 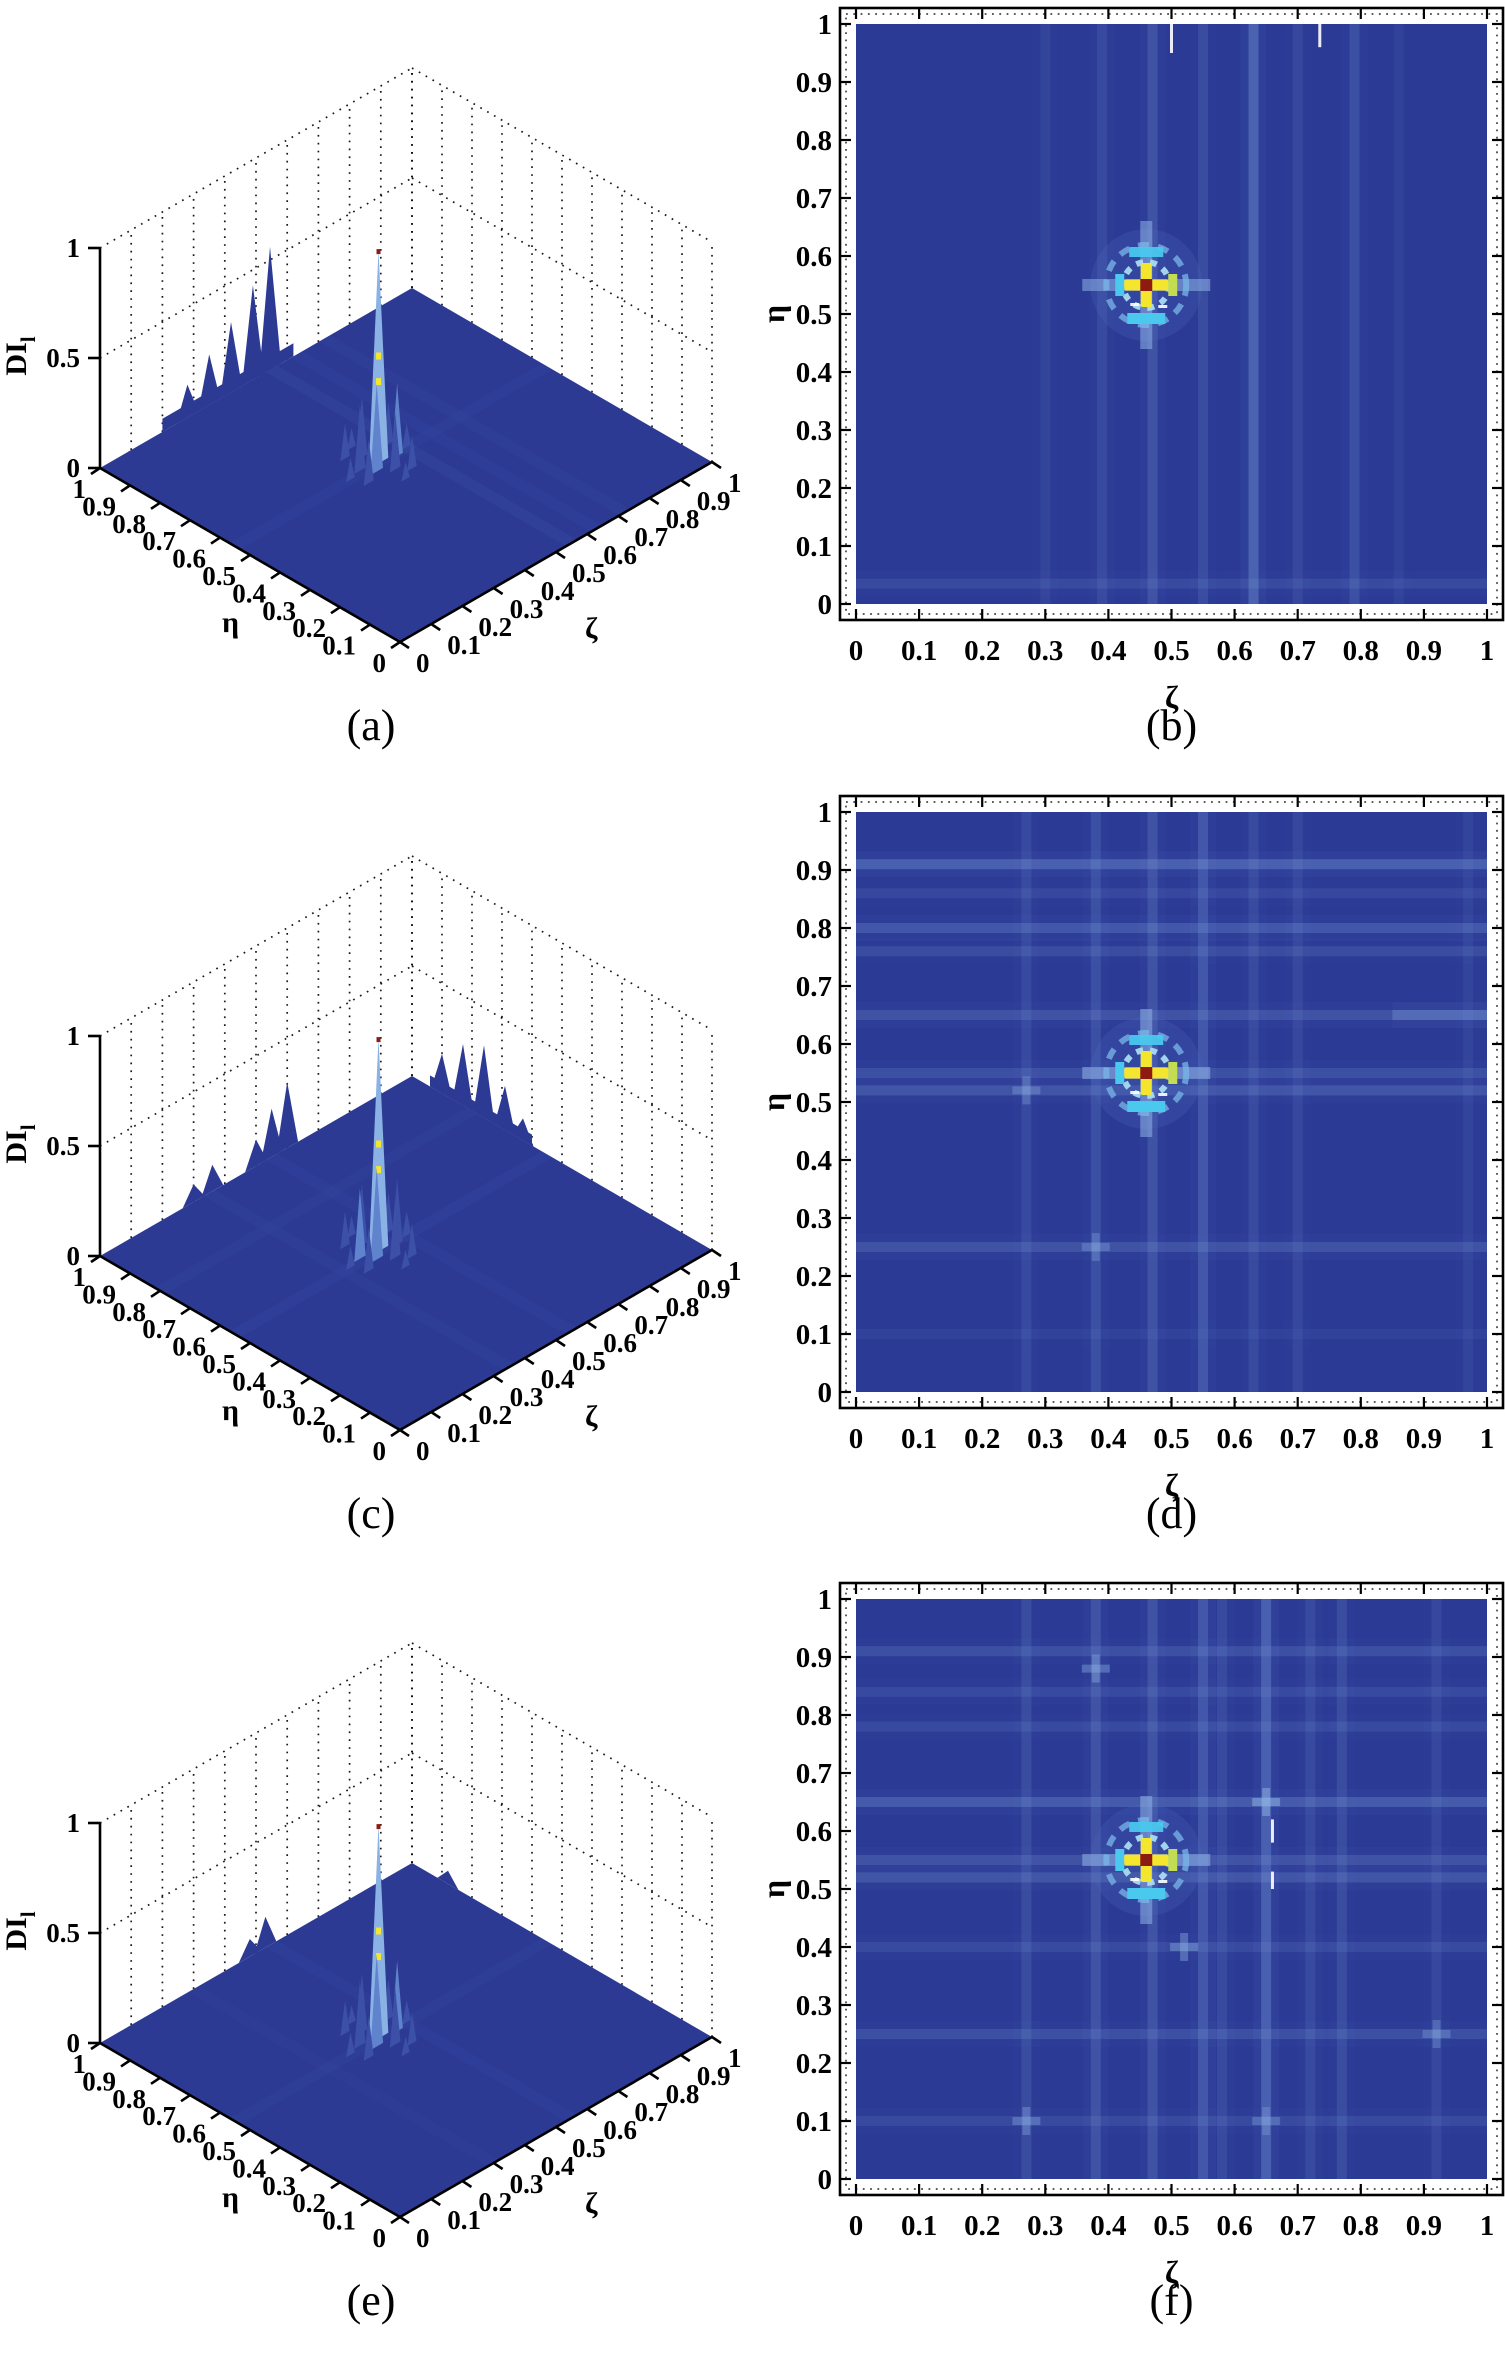 What do you see at coordinates (1171, 725) in the screenshot?
I see `caption-b: (b)` at bounding box center [1171, 725].